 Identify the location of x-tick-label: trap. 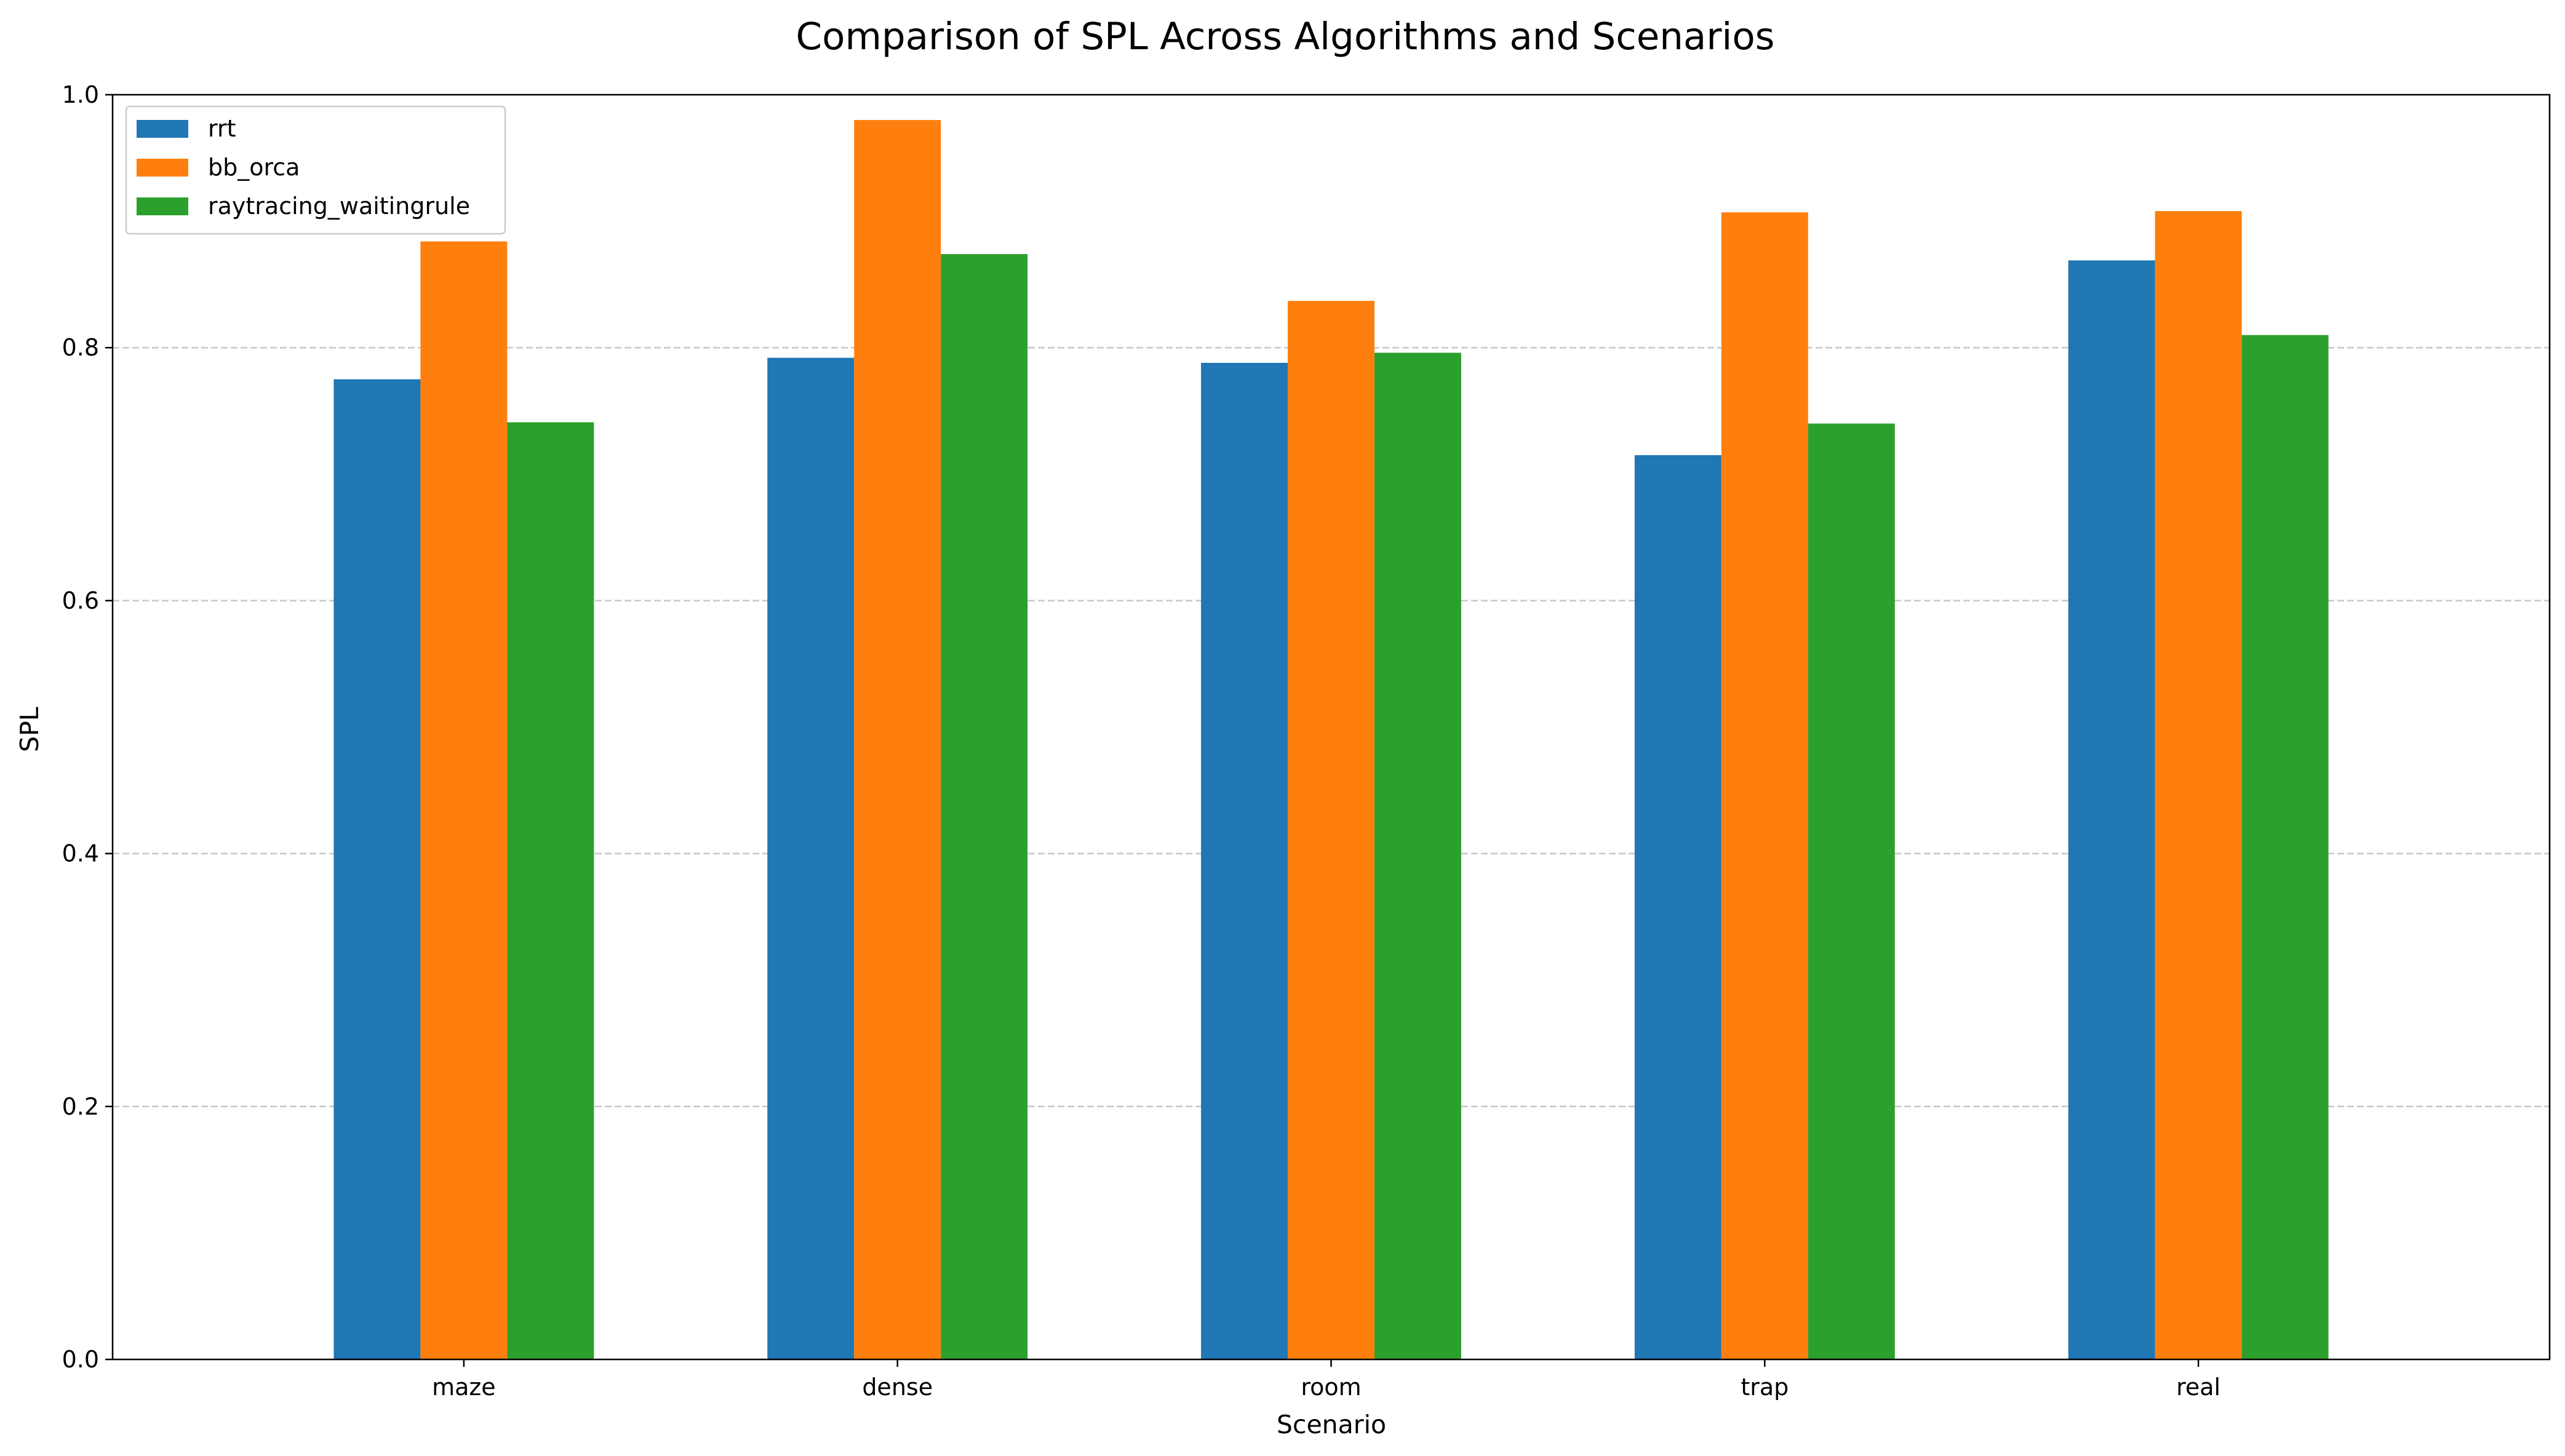
(1765, 1387).